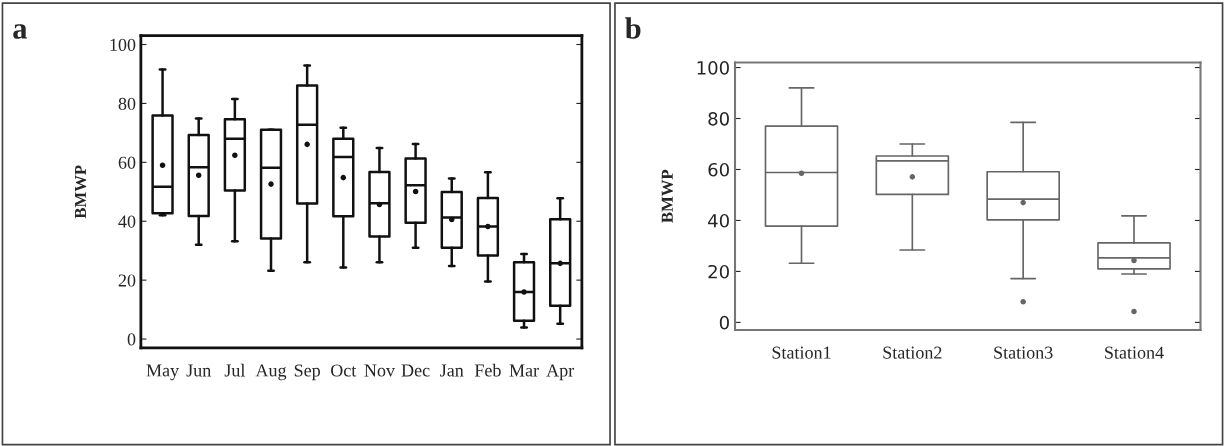  Describe the element at coordinates (452, 370) in the screenshot. I see `x-tick-label: Jan` at that location.